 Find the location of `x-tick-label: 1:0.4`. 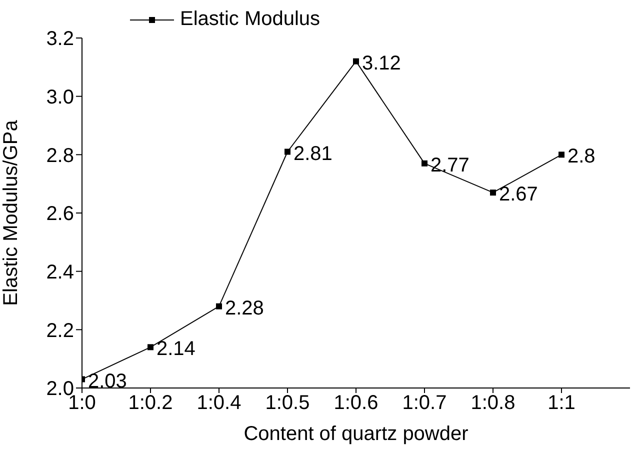

x-tick-label: 1:0.4 is located at coordinates (219, 403).